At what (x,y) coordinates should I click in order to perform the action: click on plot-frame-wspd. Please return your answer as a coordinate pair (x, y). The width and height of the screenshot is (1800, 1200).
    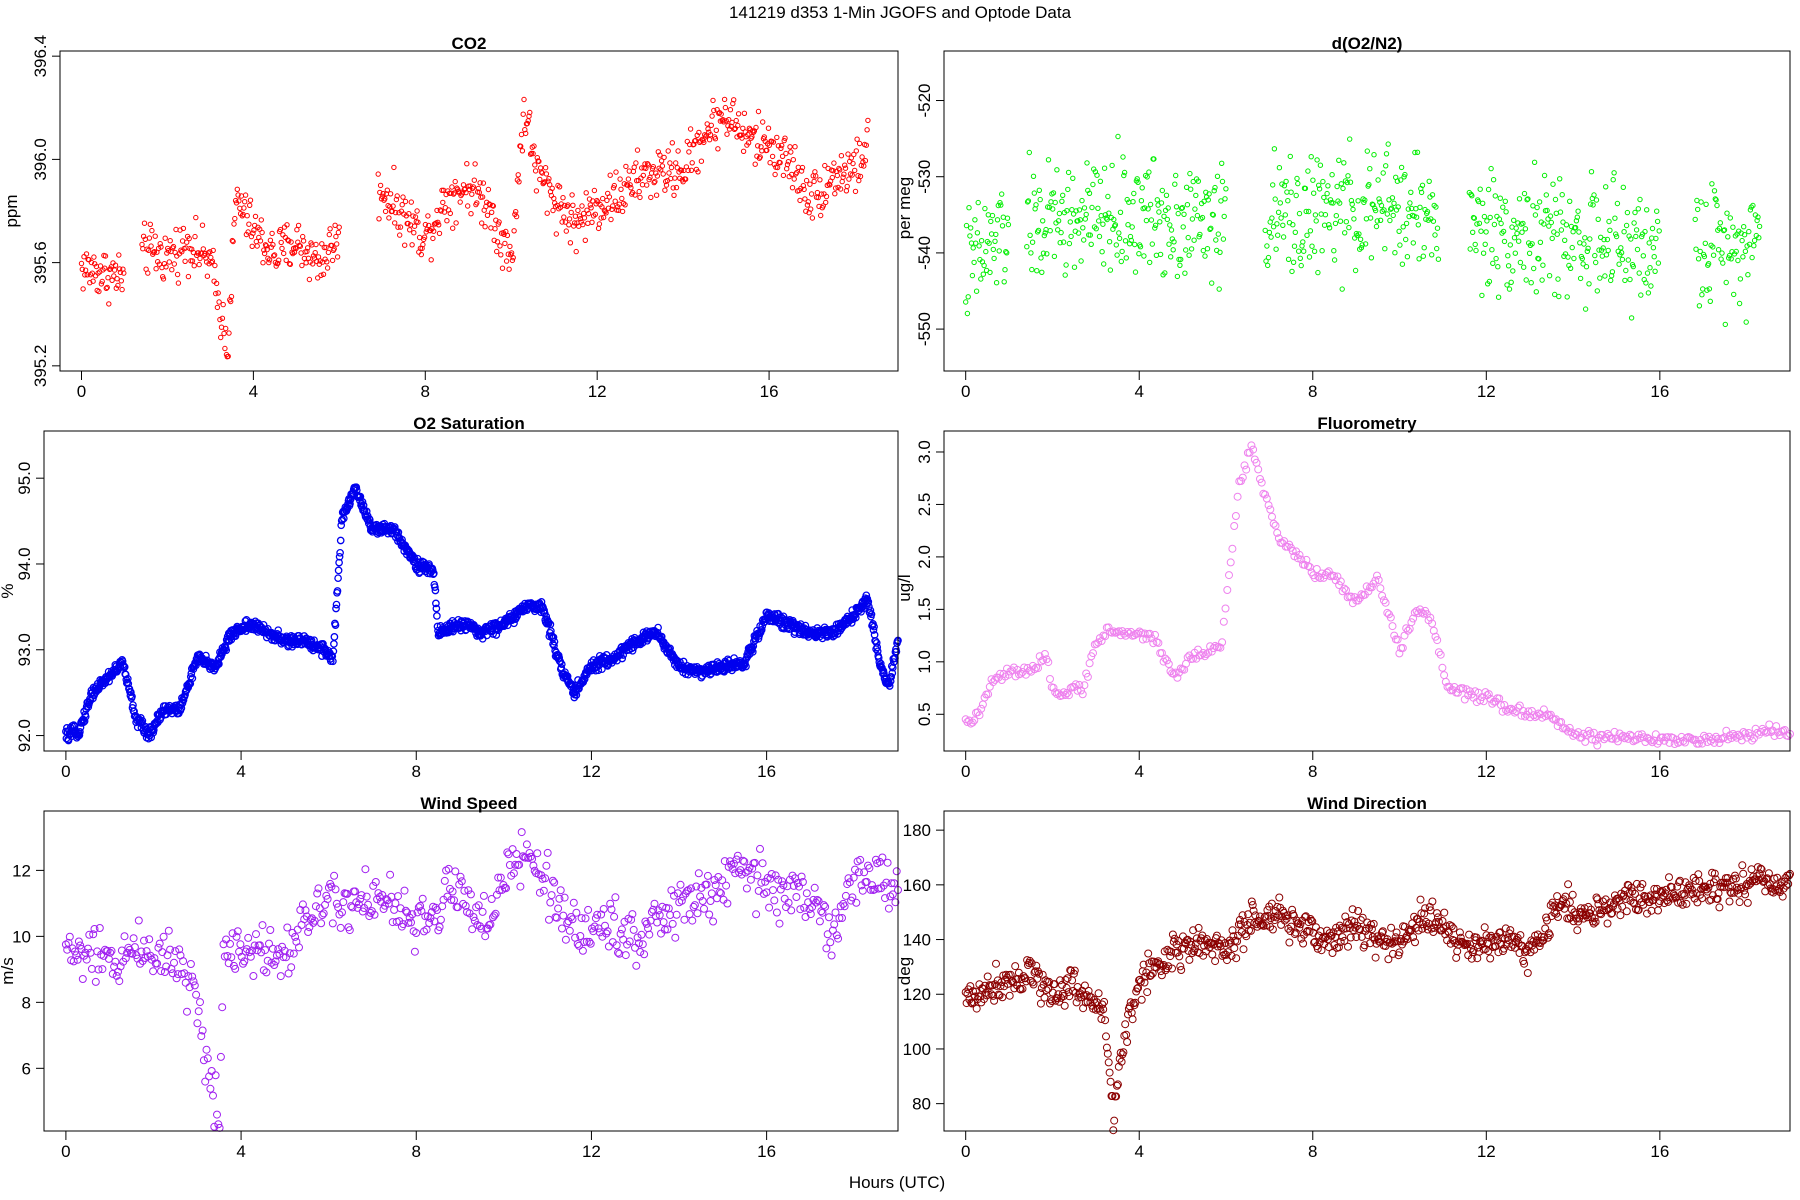
    Looking at the image, I should click on (471, 971).